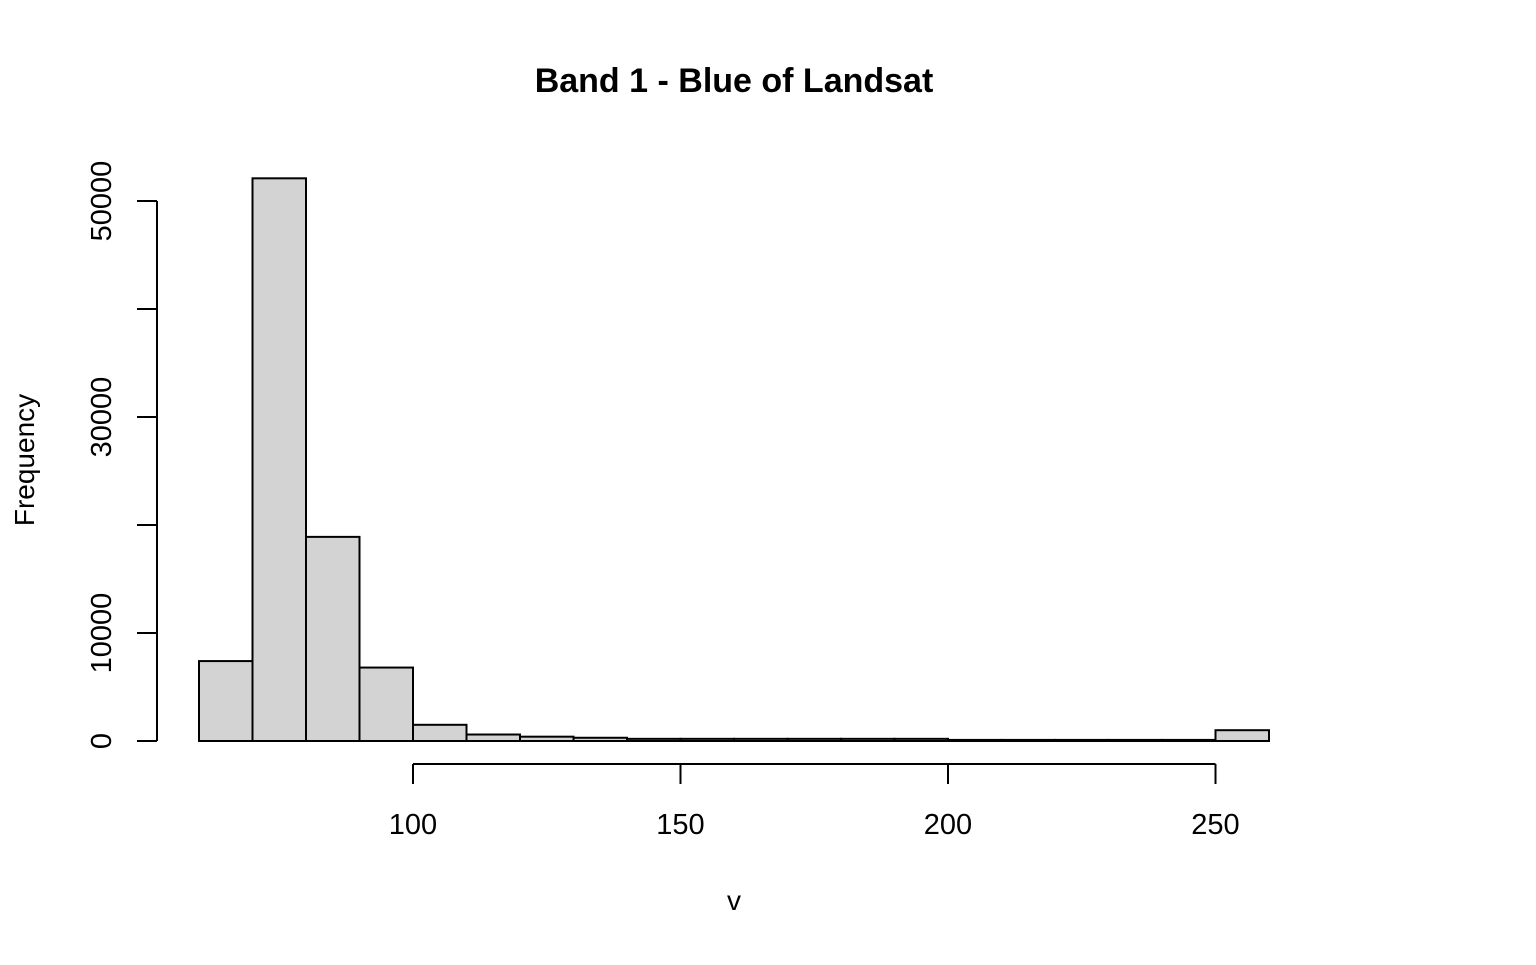  I want to click on y-axis-label: Frequency, so click(24, 460).